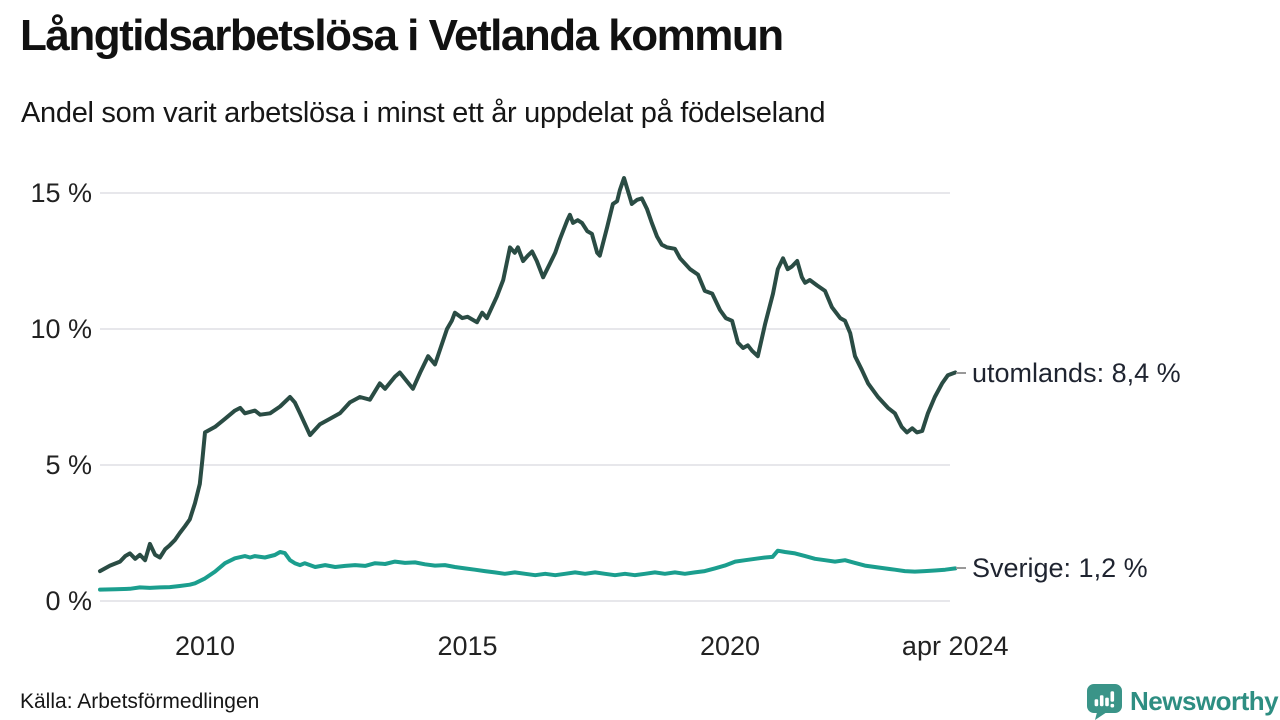 The image size is (1280, 720). Describe the element at coordinates (1060, 568) in the screenshot. I see `series-label-text: Sverige: 1,2 %` at that location.